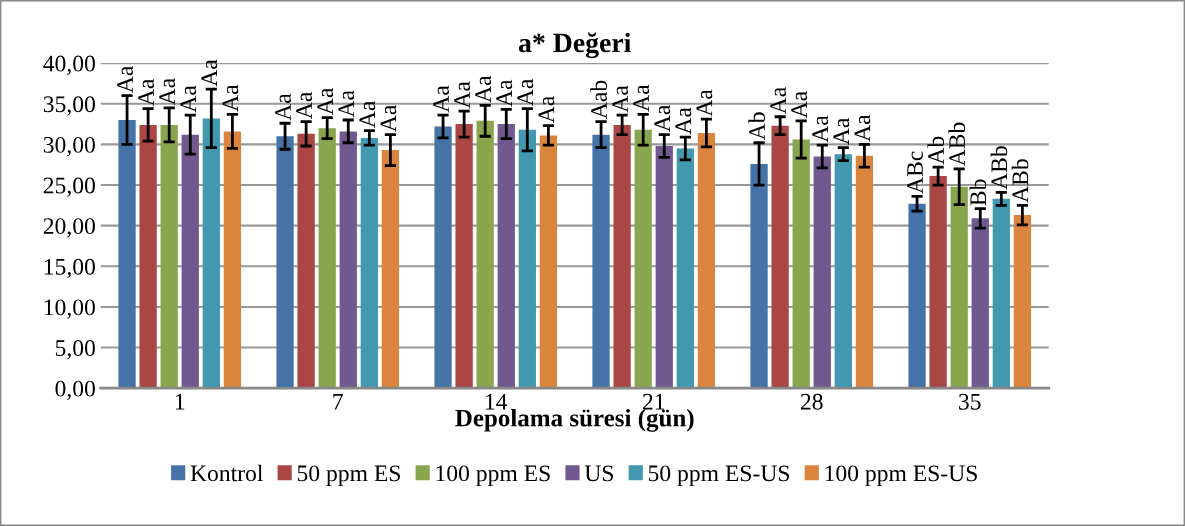 This screenshot has height=526, width=1185. Describe the element at coordinates (226, 473) in the screenshot. I see `legend-label: Kontrol` at that location.